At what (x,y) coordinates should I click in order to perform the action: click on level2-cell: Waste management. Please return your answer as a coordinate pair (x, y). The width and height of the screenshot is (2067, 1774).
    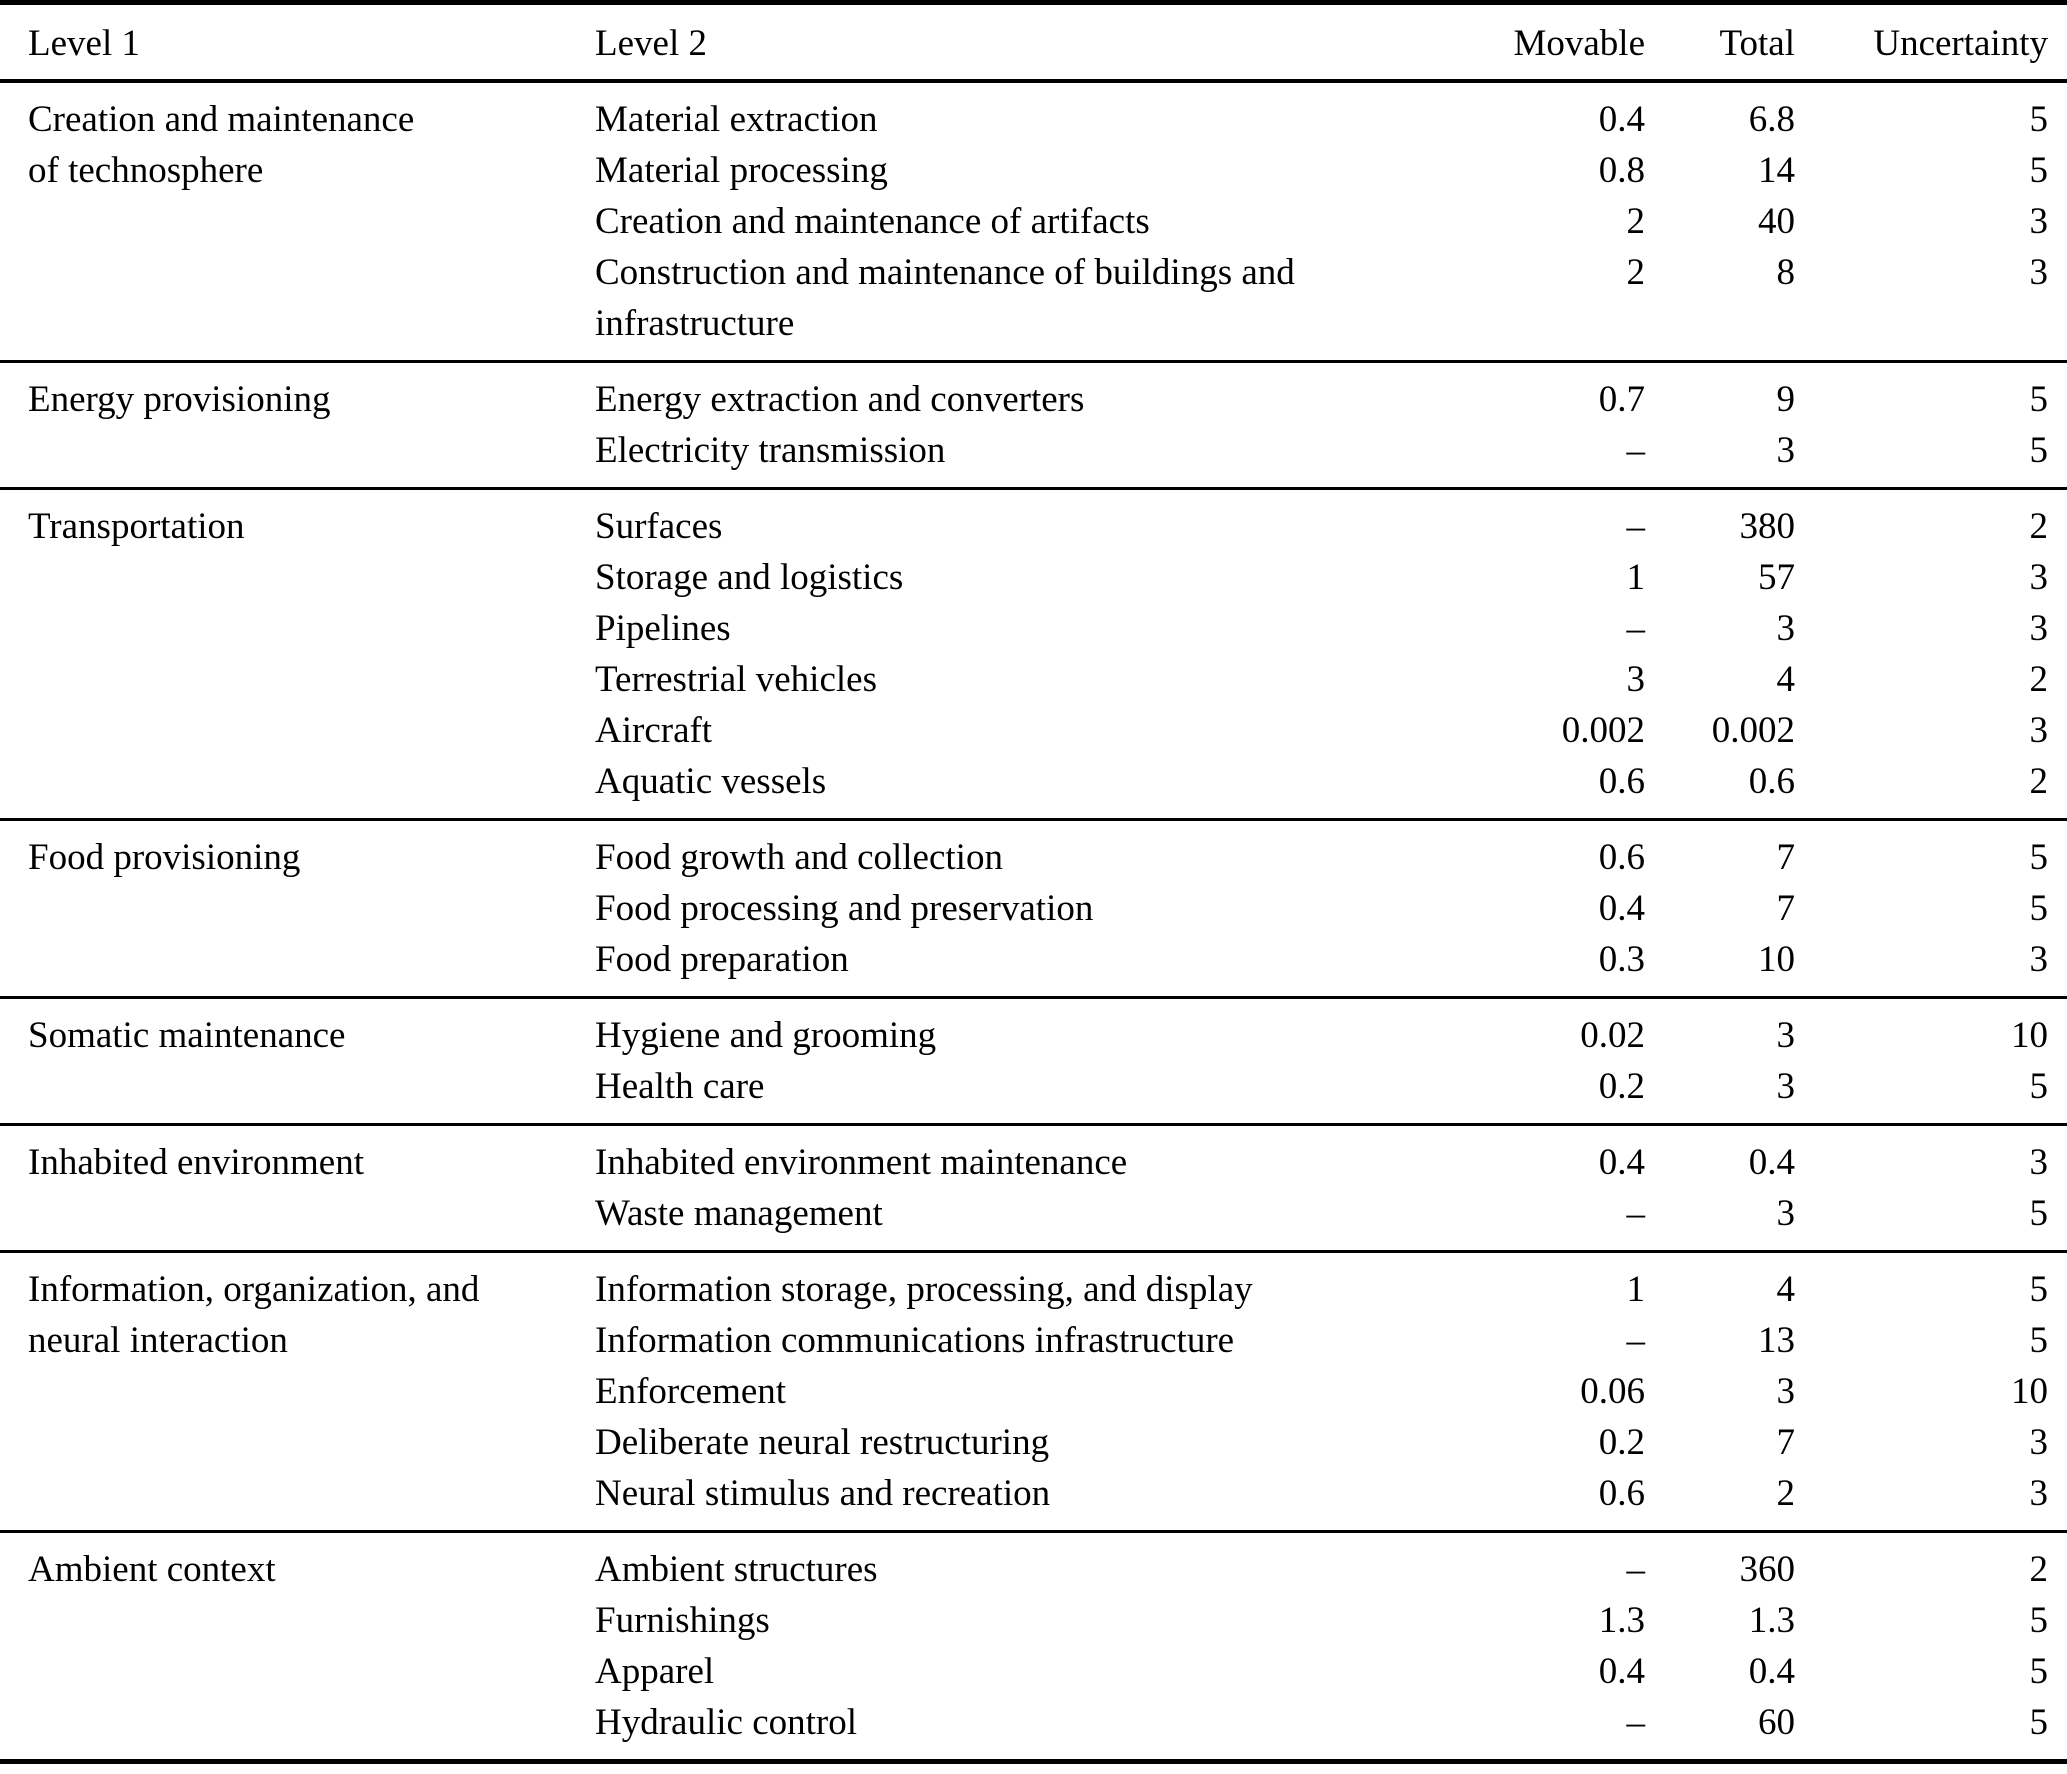
    Looking at the image, I should click on (739, 1213).